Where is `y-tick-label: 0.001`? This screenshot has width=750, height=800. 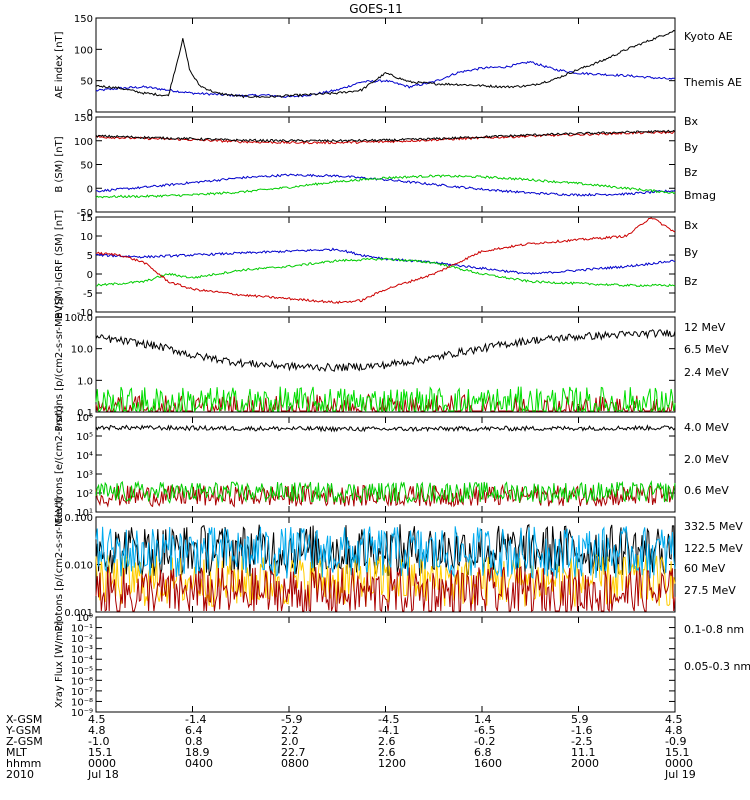
y-tick-label: 0.001 is located at coordinates (78, 613).